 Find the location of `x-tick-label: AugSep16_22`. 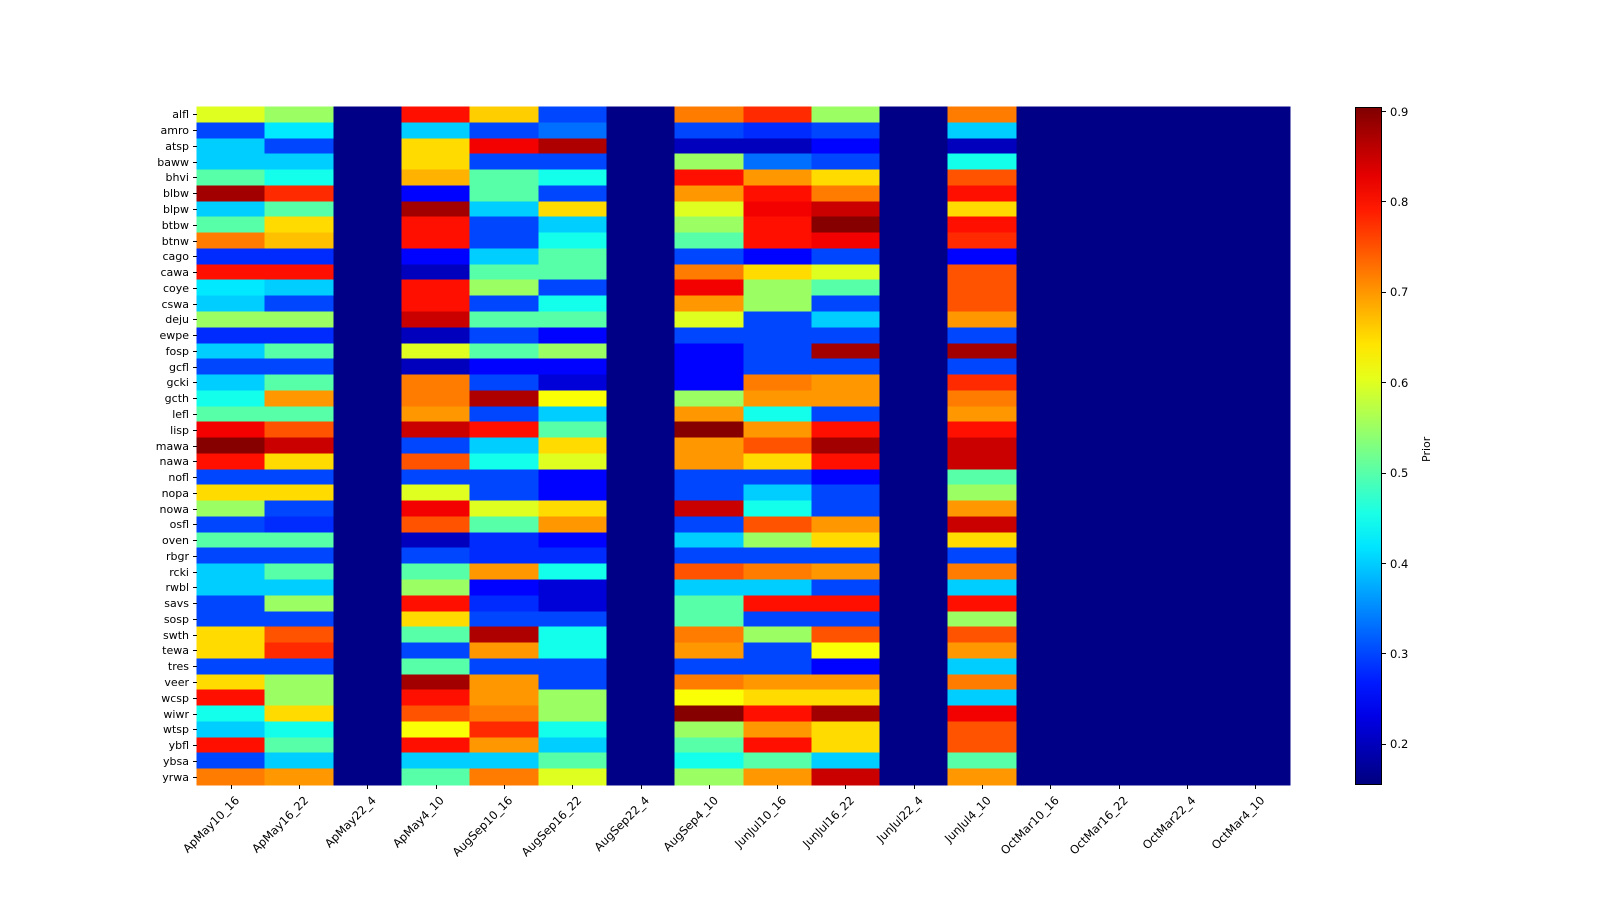

x-tick-label: AugSep16_22 is located at coordinates (551, 826).